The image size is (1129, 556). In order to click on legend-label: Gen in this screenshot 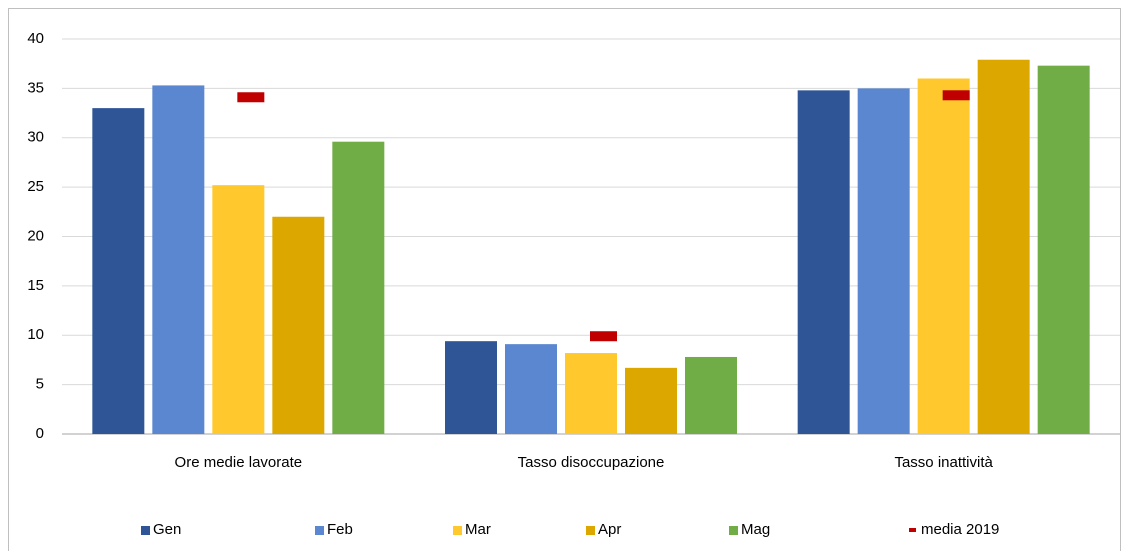, I will do `click(167, 529)`.